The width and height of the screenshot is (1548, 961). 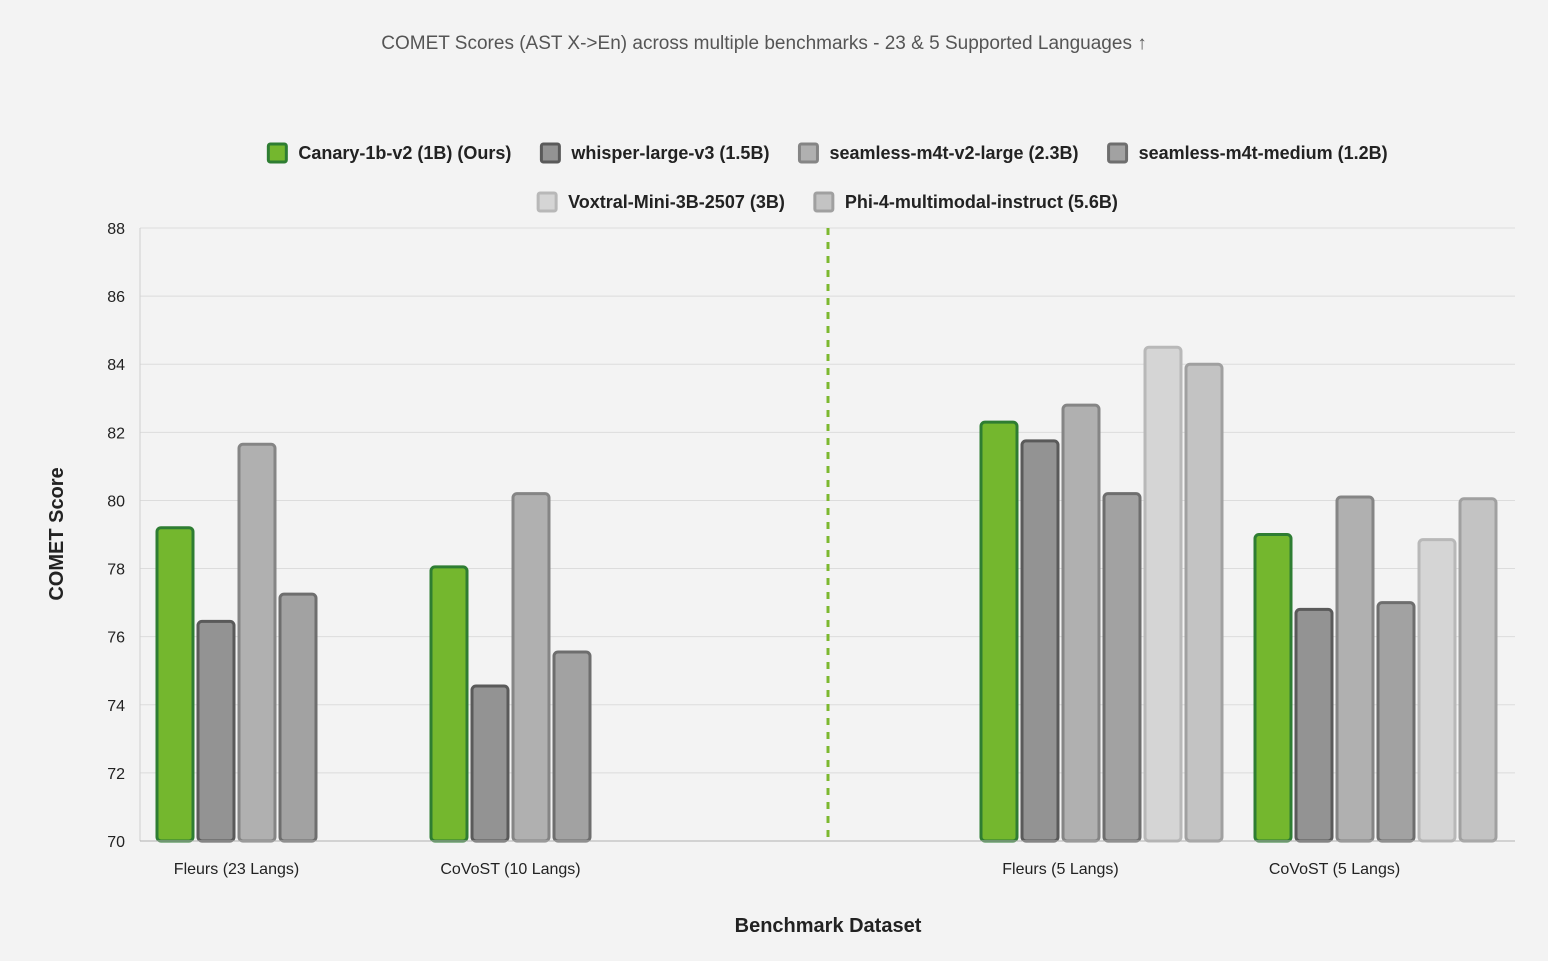 What do you see at coordinates (116, 638) in the screenshot?
I see `y-tick-label: 76` at bounding box center [116, 638].